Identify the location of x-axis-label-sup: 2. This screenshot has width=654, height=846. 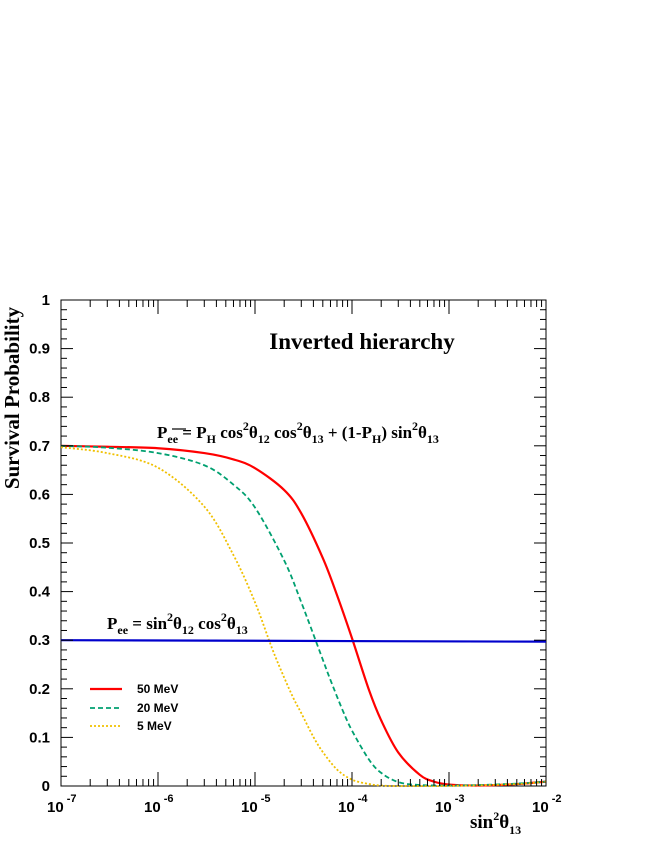
(496, 816).